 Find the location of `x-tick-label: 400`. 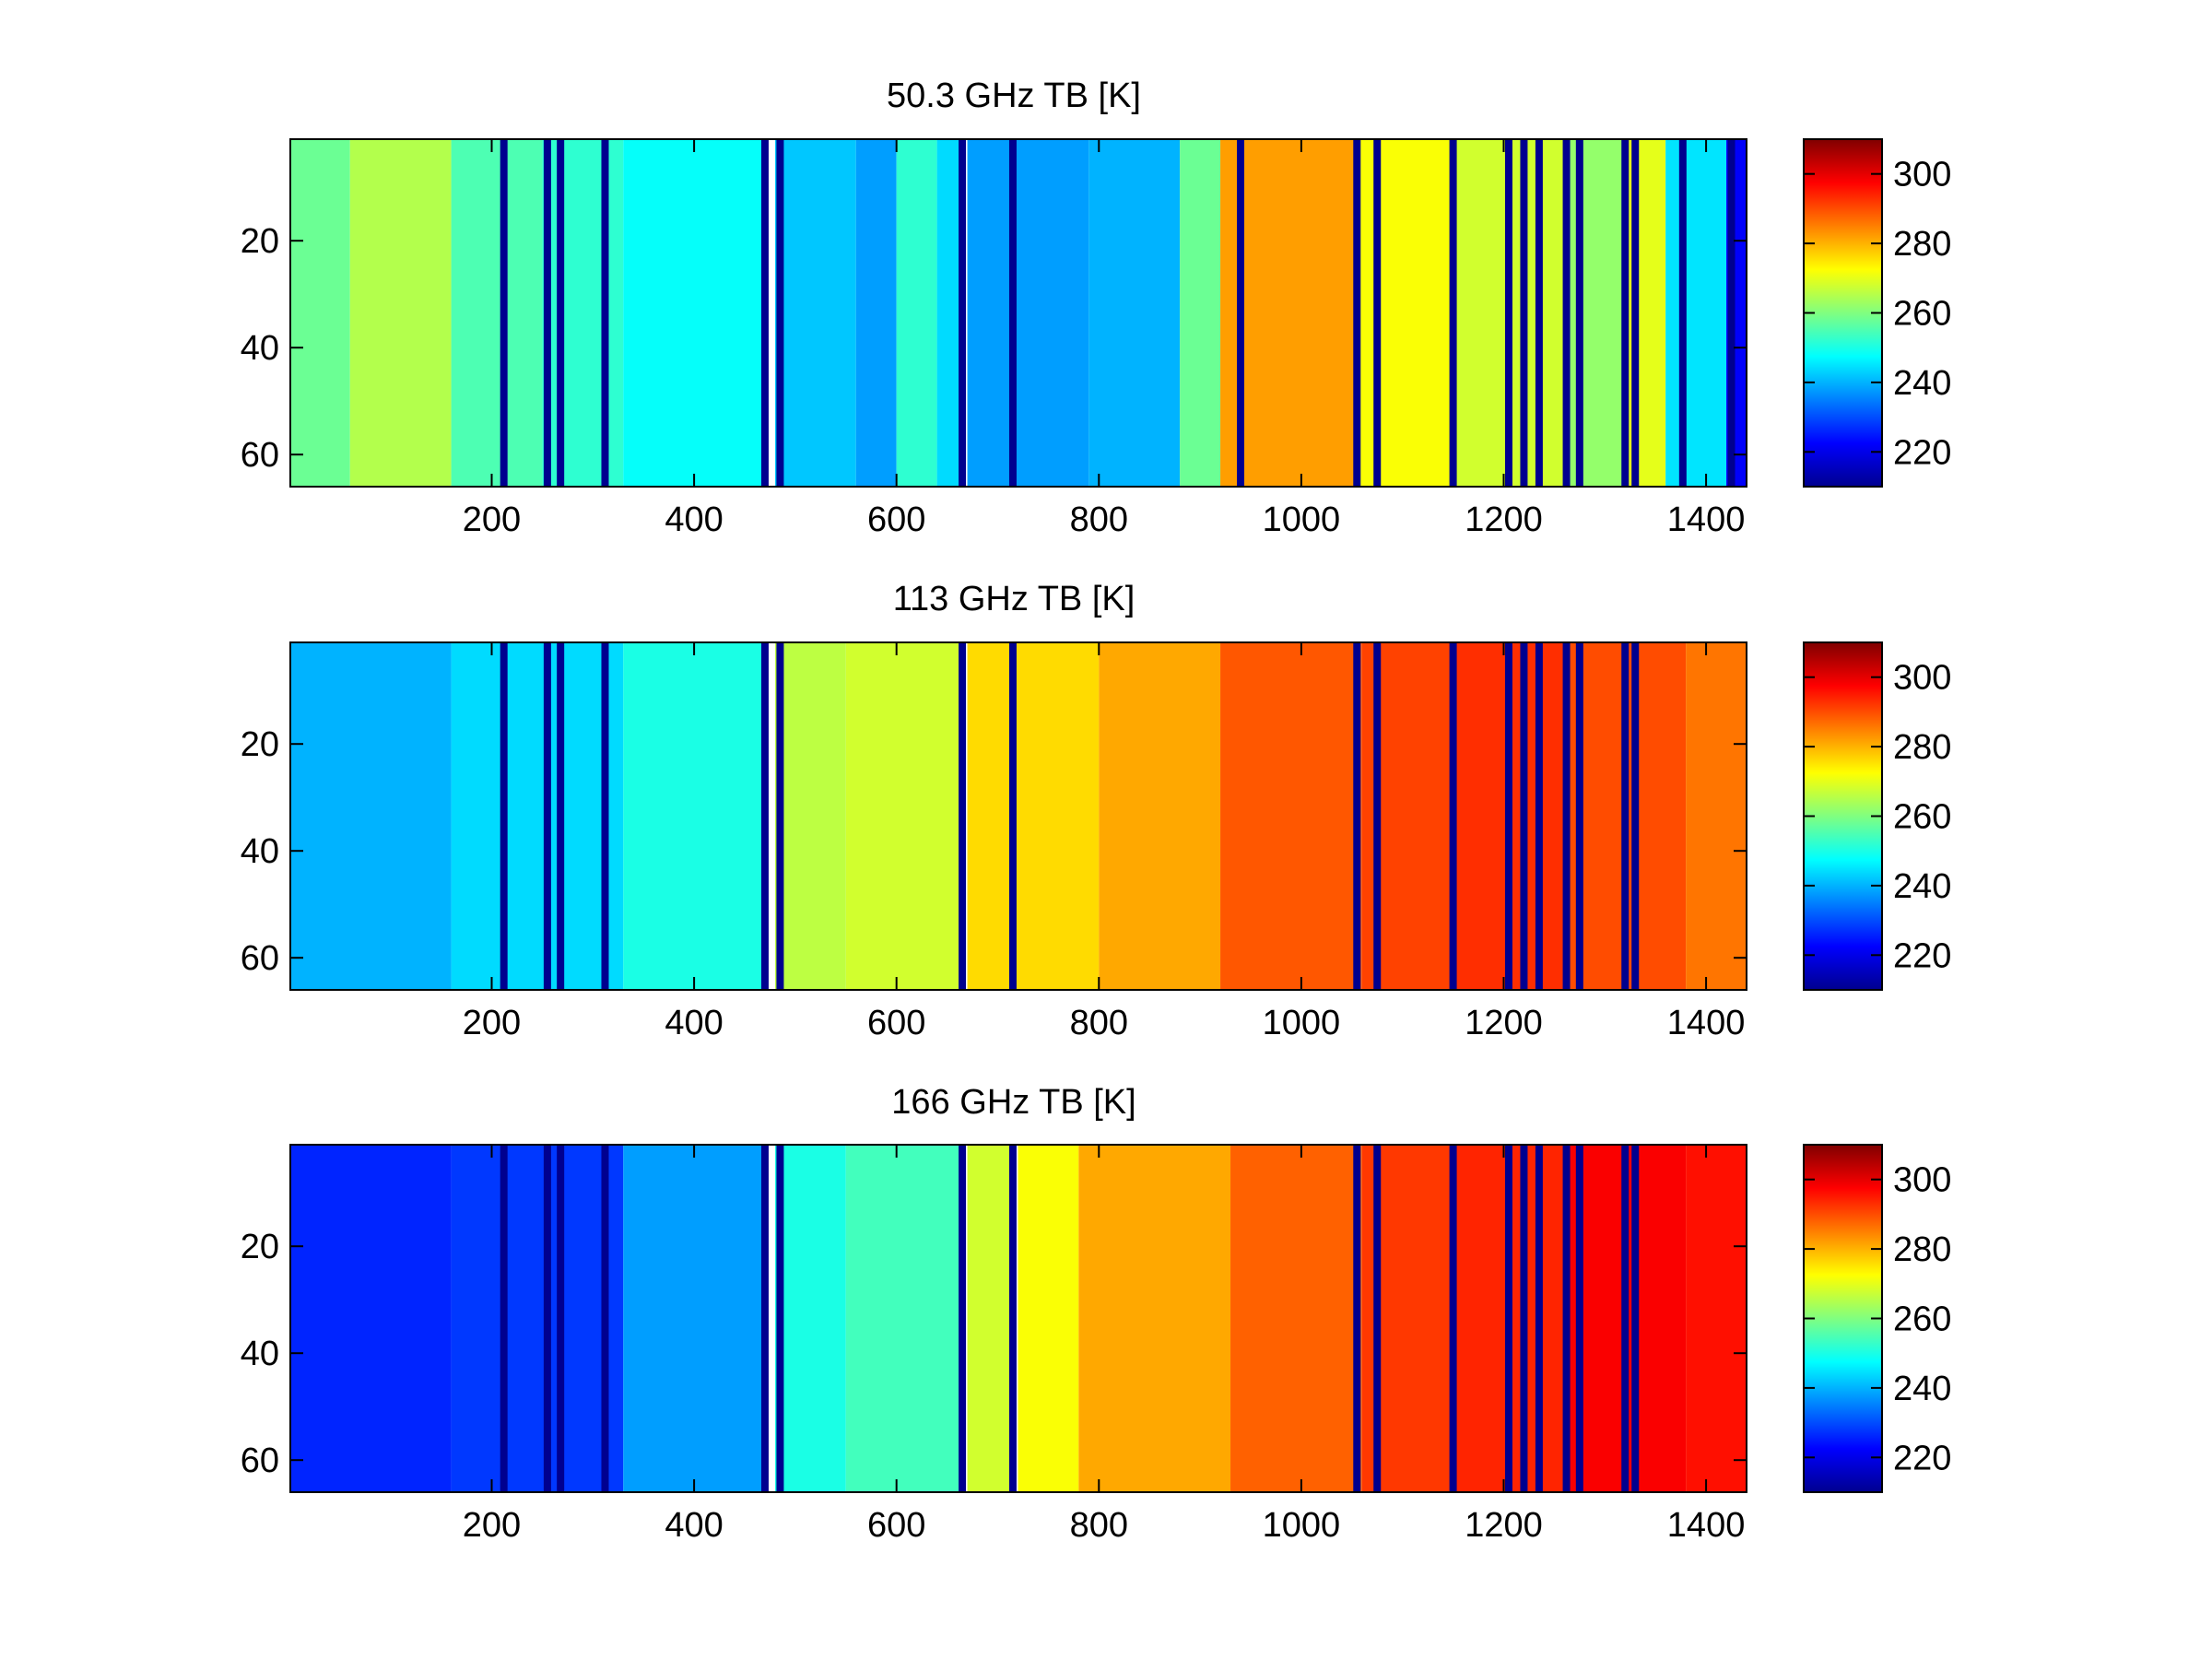

x-tick-label: 400 is located at coordinates (694, 1023).